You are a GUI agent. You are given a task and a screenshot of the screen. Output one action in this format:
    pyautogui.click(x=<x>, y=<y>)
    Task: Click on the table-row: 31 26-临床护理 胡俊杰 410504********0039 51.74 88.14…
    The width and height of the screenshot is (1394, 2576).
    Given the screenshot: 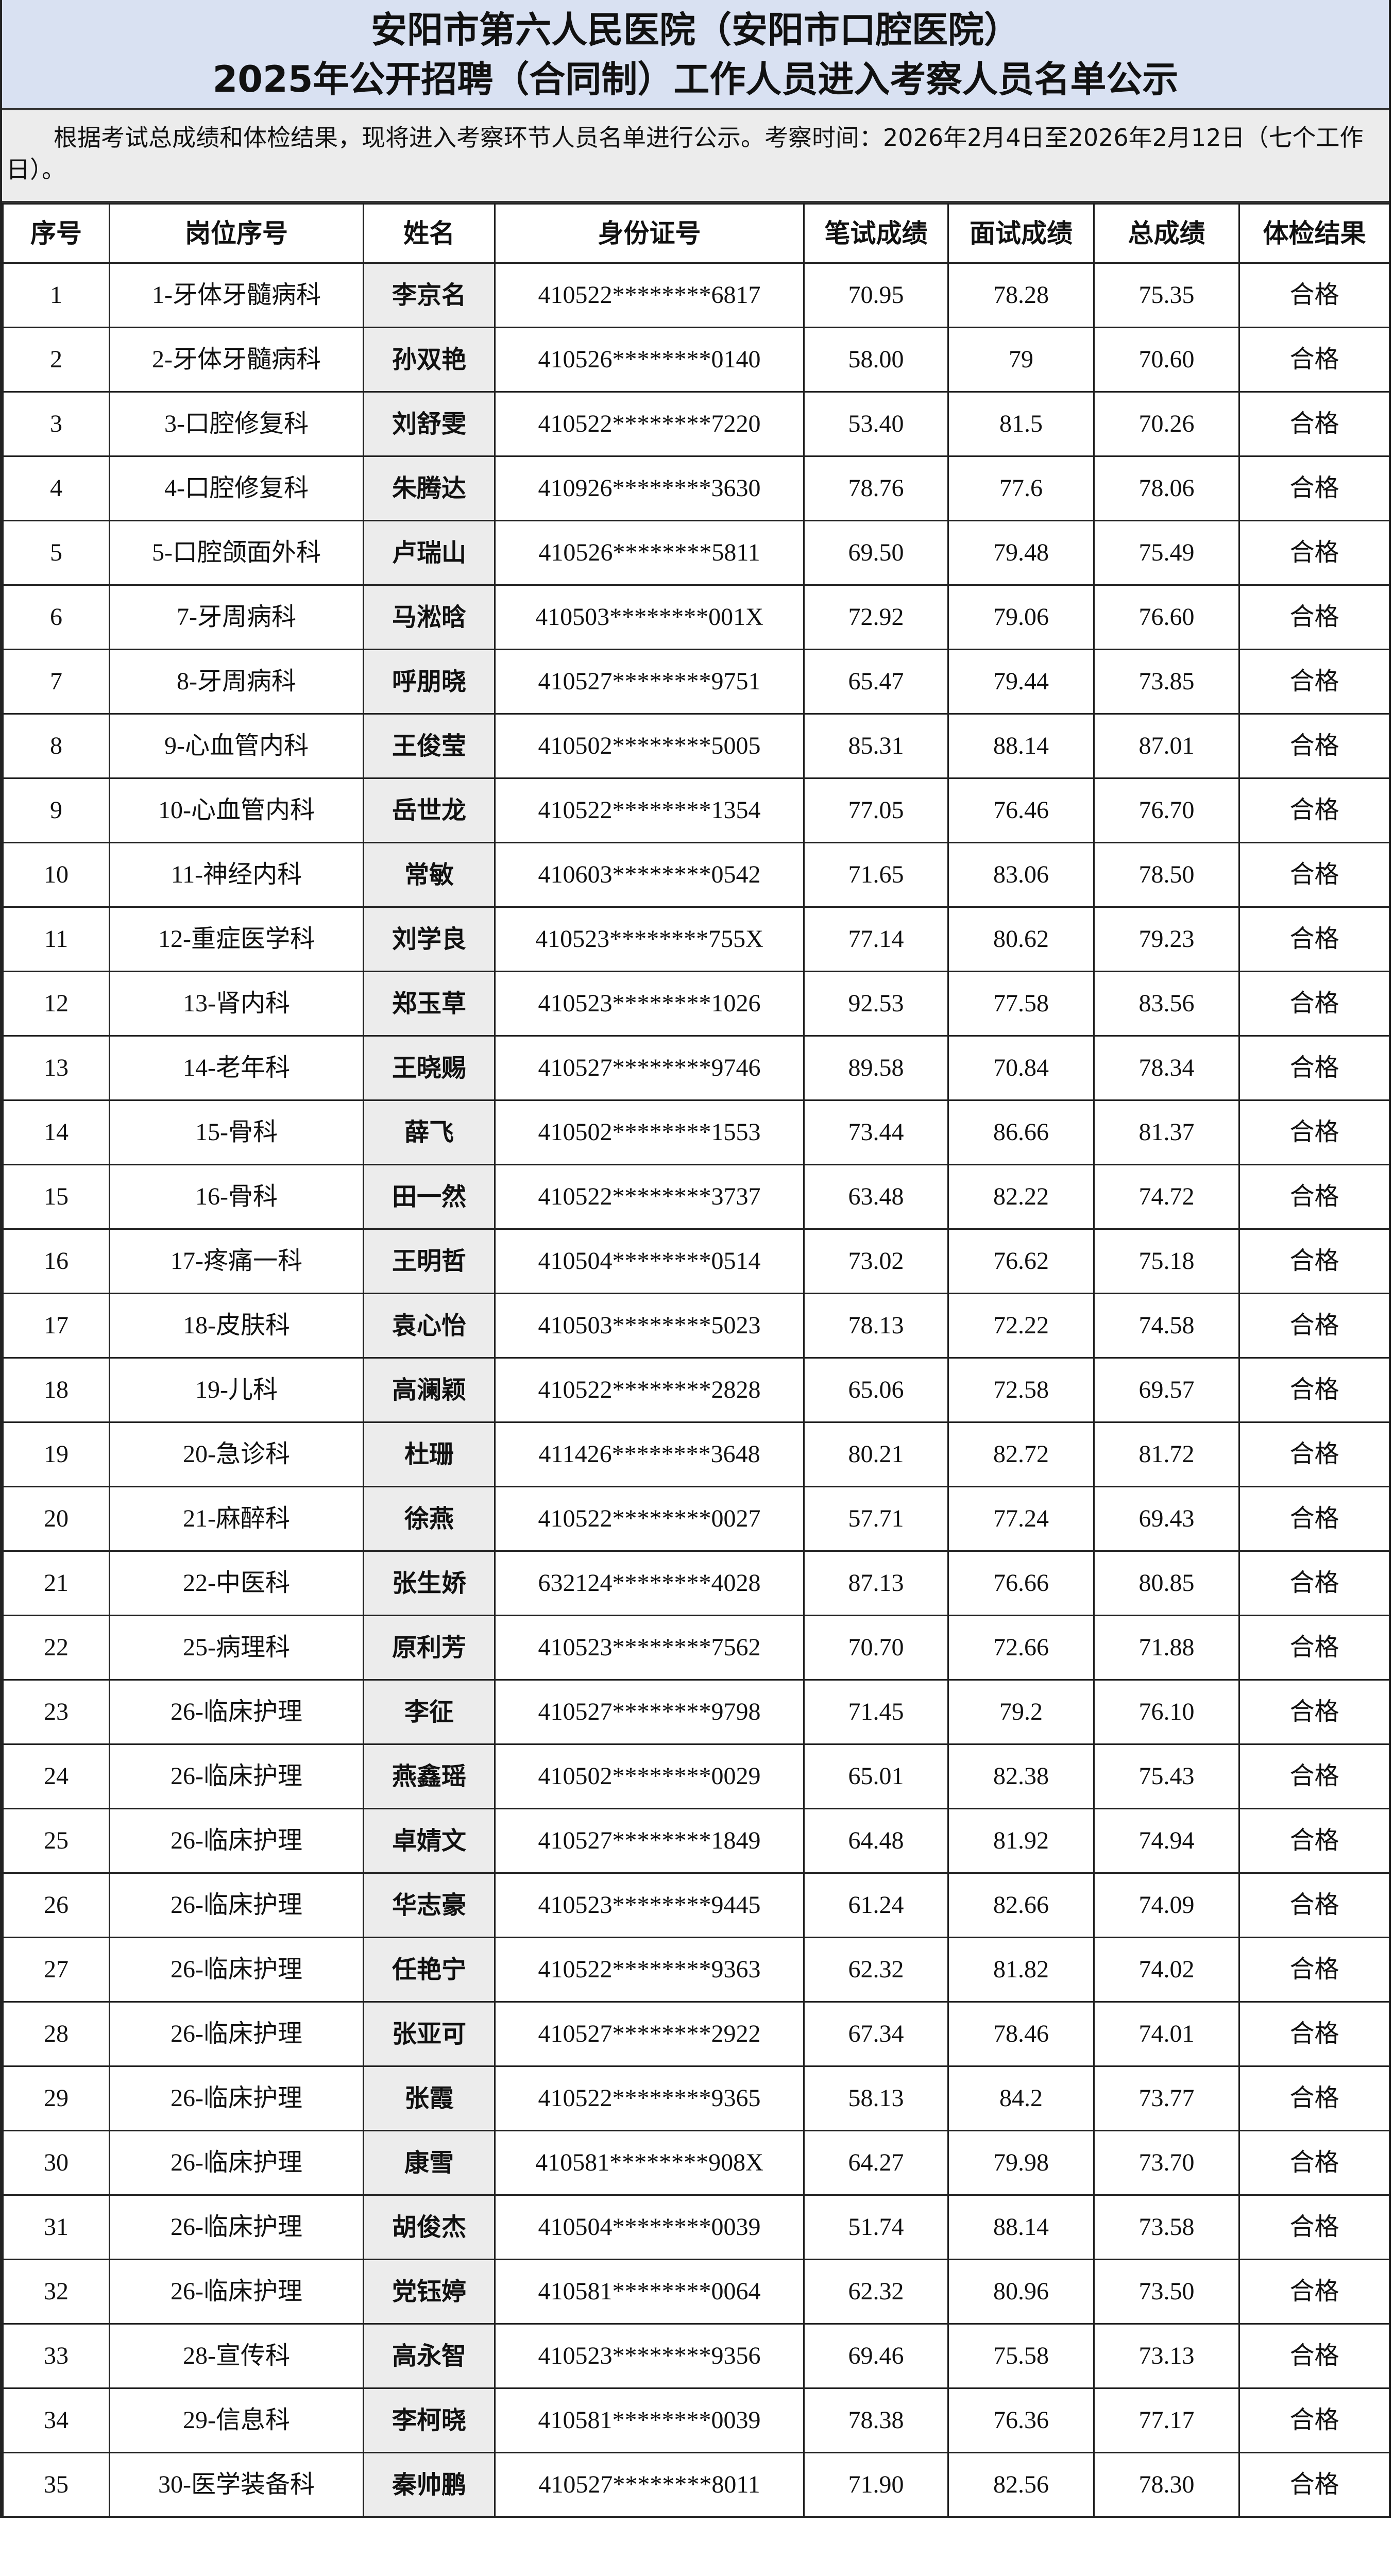 What is the action you would take?
    pyautogui.click(x=696, y=2227)
    